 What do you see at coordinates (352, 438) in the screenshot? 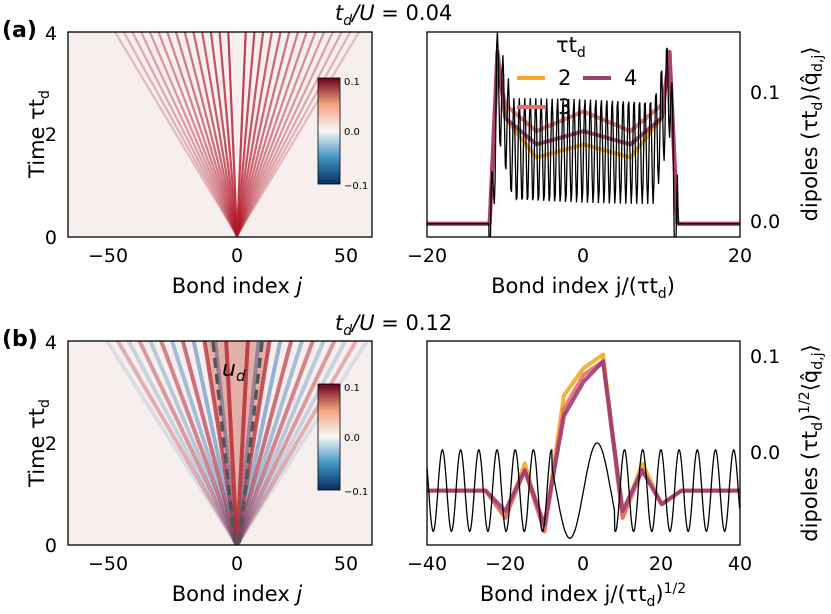
I see `colorbar-b-tick-mid: 0.0` at bounding box center [352, 438].